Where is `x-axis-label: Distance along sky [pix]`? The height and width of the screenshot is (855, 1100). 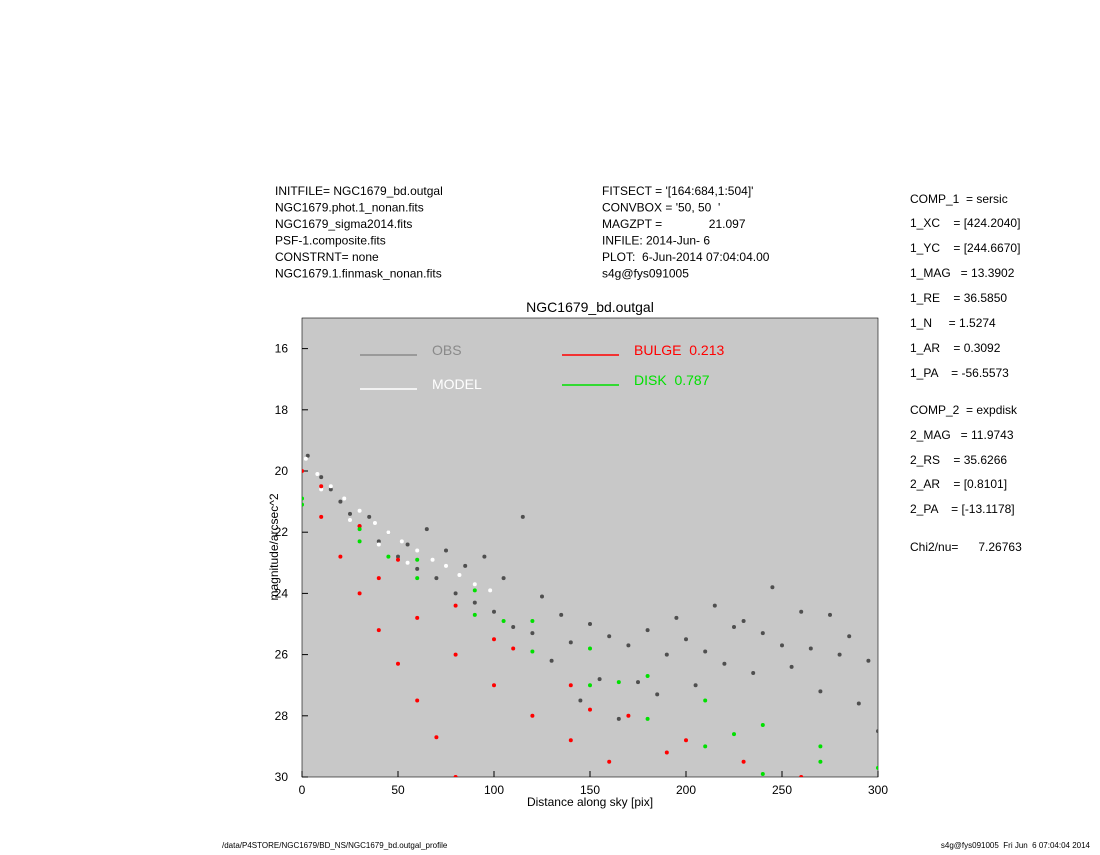
x-axis-label: Distance along sky [pix] is located at coordinates (590, 802).